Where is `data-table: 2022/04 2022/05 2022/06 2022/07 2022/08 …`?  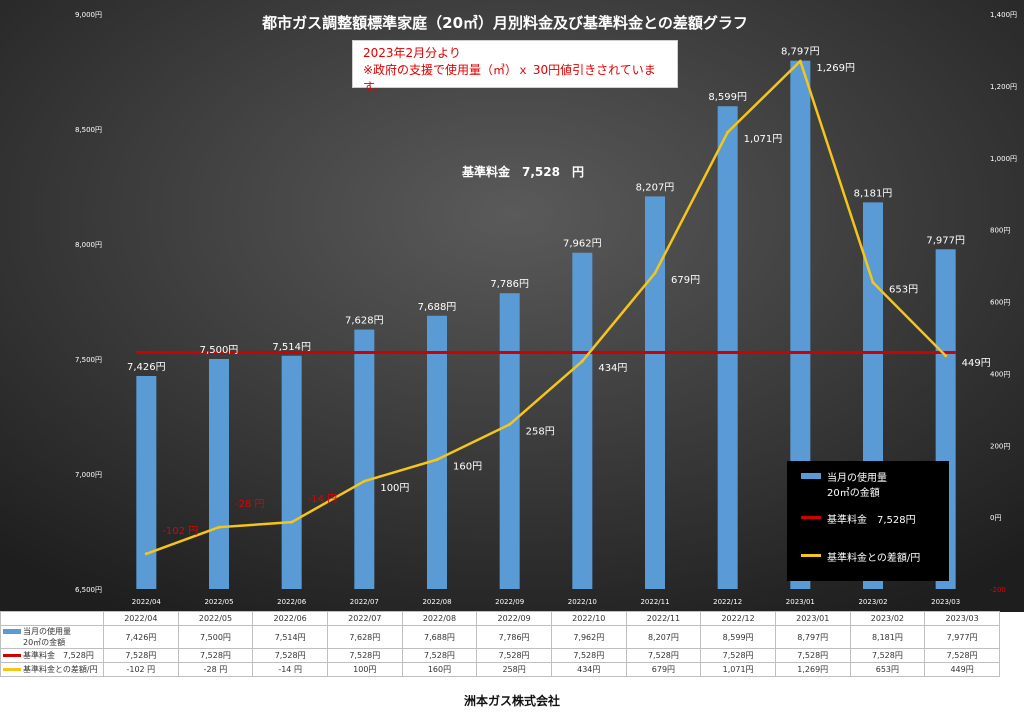 data-table: 2022/04 2022/05 2022/06 2022/07 2022/08 … is located at coordinates (500, 644).